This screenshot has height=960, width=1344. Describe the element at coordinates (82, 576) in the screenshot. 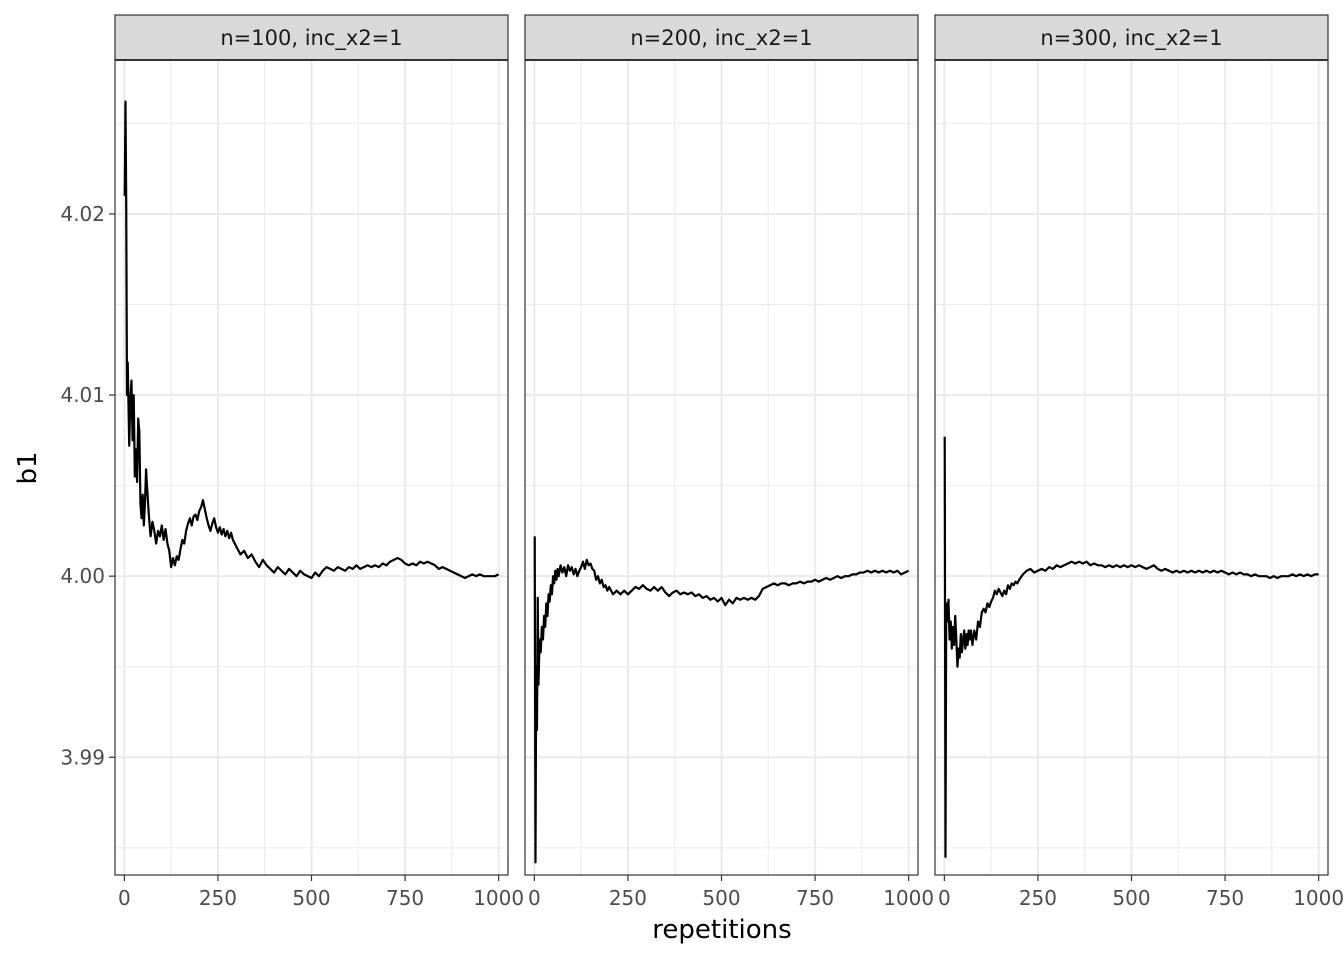

I see `y-tick-label: 4.00` at that location.